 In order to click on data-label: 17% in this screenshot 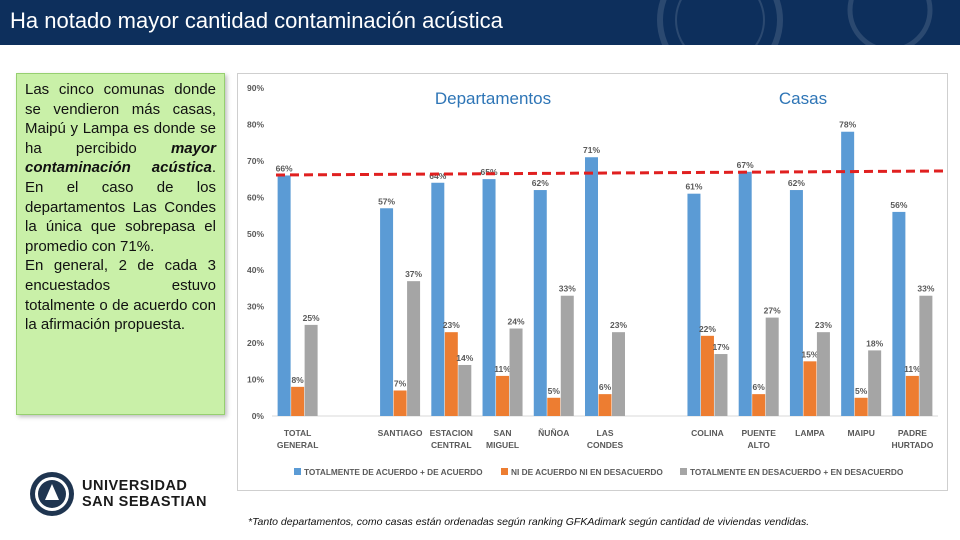, I will do `click(720, 347)`.